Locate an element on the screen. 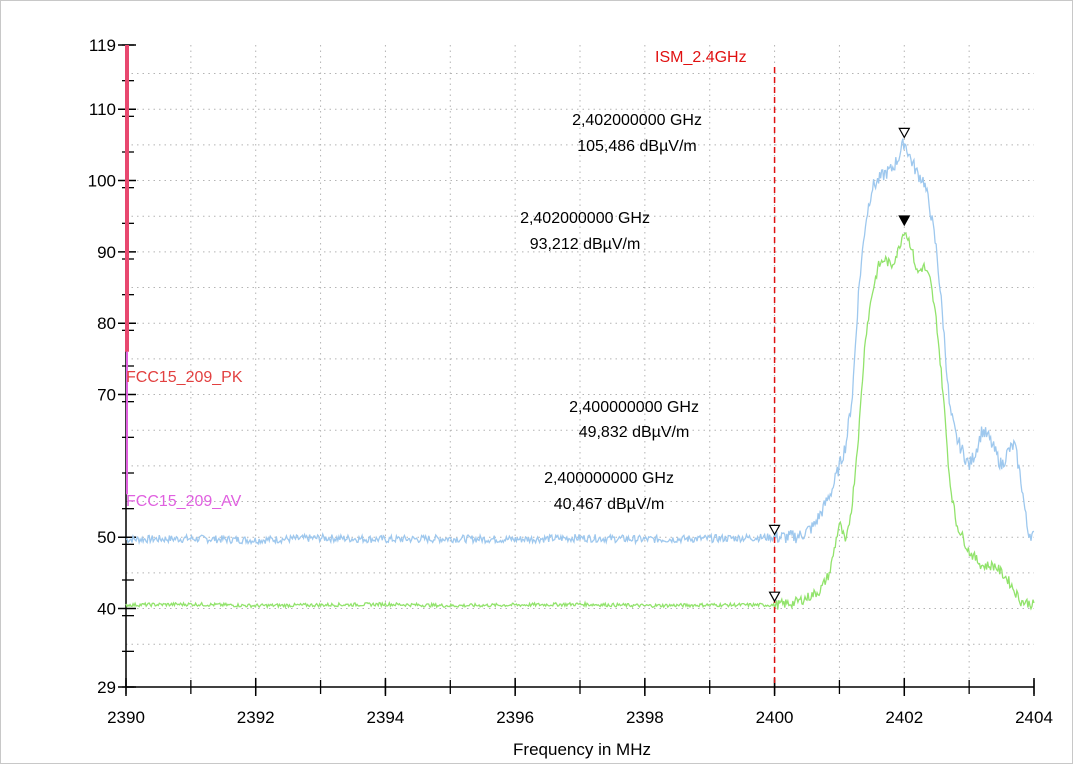 This screenshot has width=1073, height=768. annotation-1-freq: 2,402000000 GHz is located at coordinates (637, 120).